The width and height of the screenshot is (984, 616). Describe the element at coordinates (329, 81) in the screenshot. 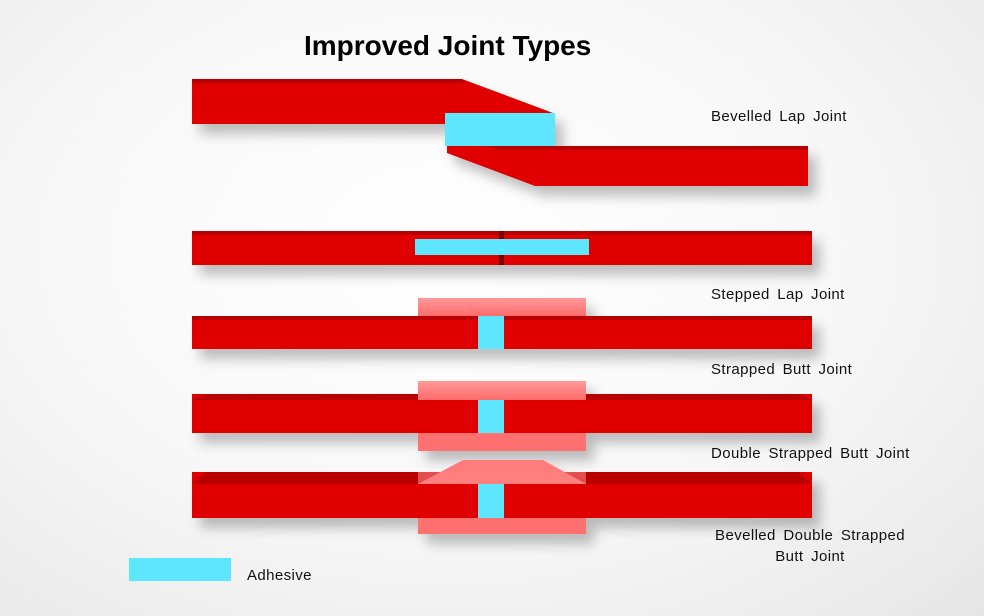

I see `upper-adherend-top-face` at that location.